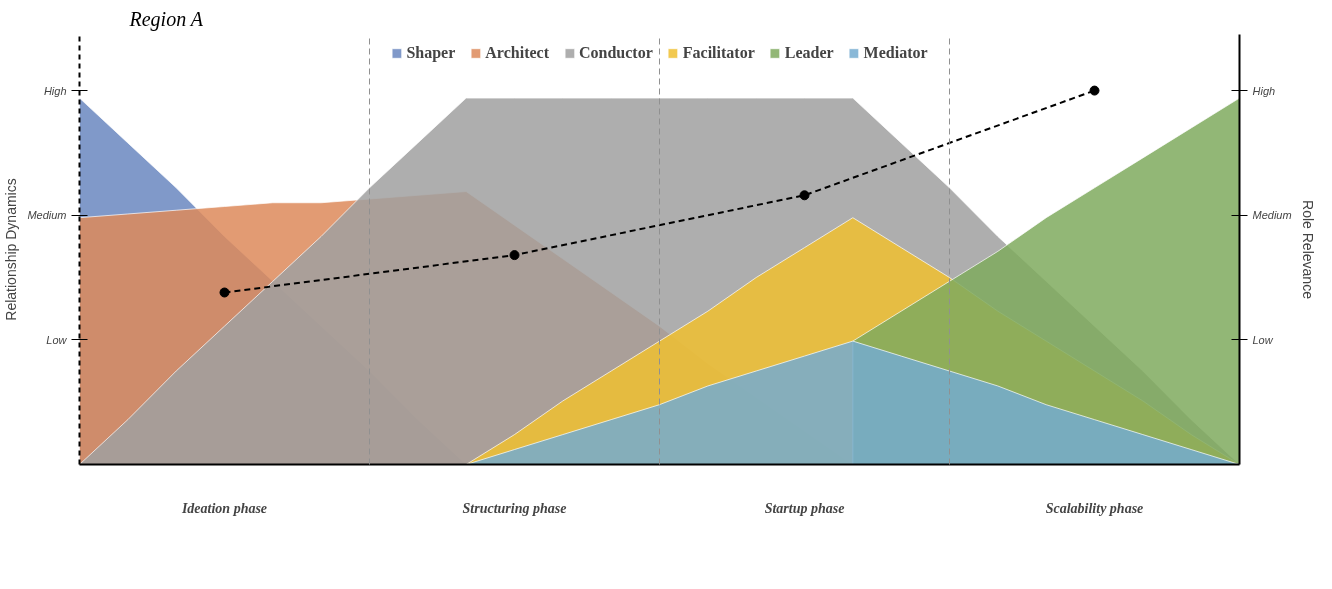 This screenshot has width=1332, height=589. I want to click on y-axis-title: Relationship Dynamics, so click(11, 249).